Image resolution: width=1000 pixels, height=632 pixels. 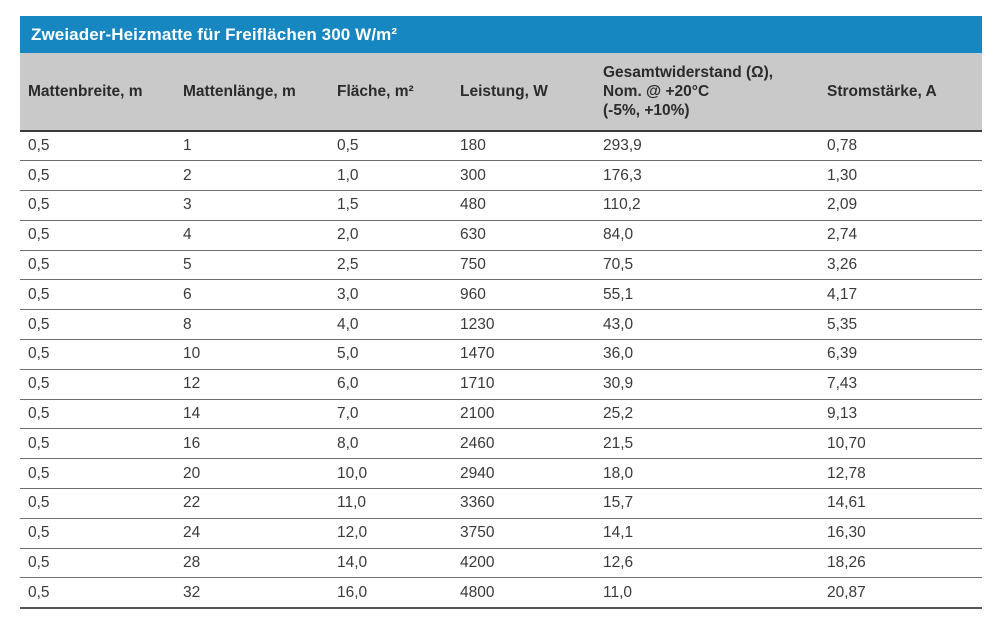 What do you see at coordinates (900, 503) in the screenshot?
I see `table-cell: 14,61` at bounding box center [900, 503].